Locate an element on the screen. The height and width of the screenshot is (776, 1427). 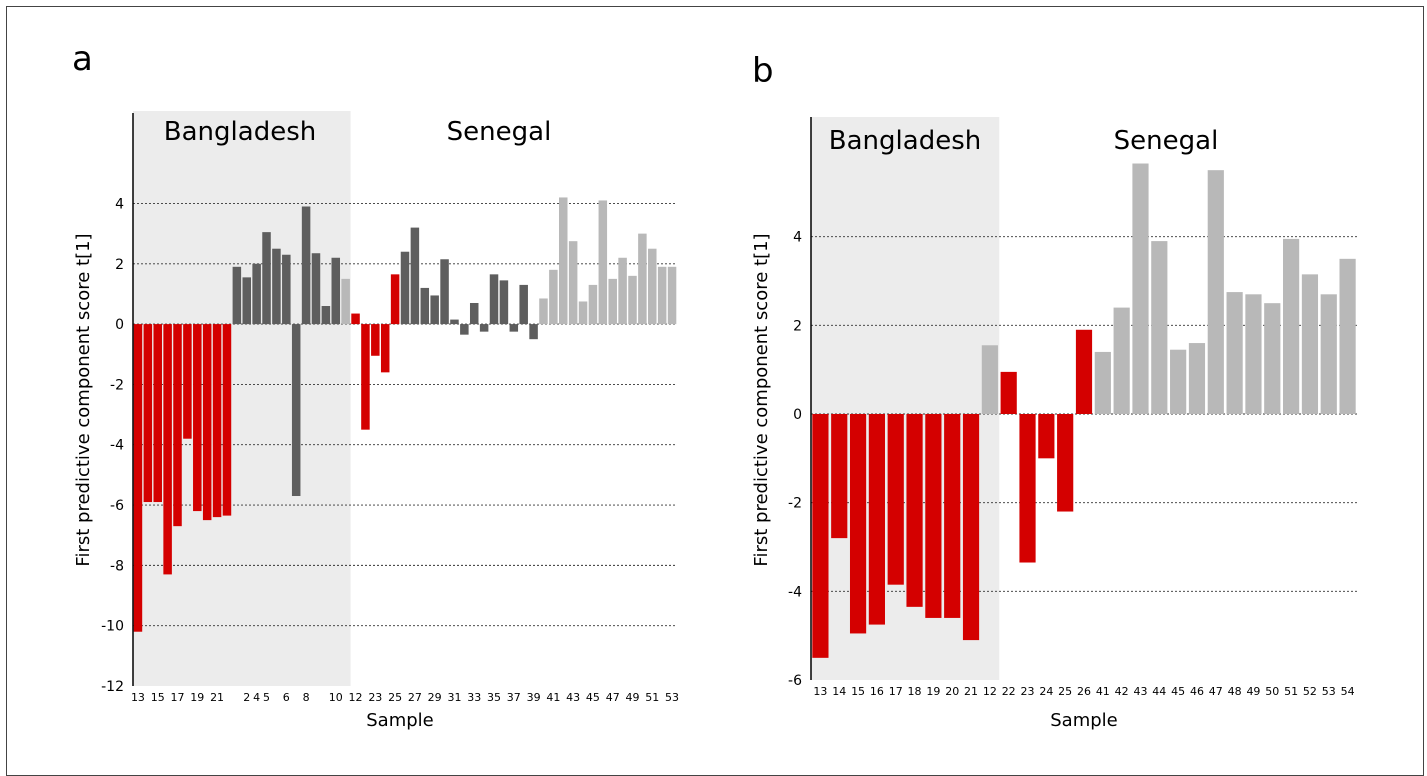
x-tick-label: 45 is located at coordinates (1178, 691).